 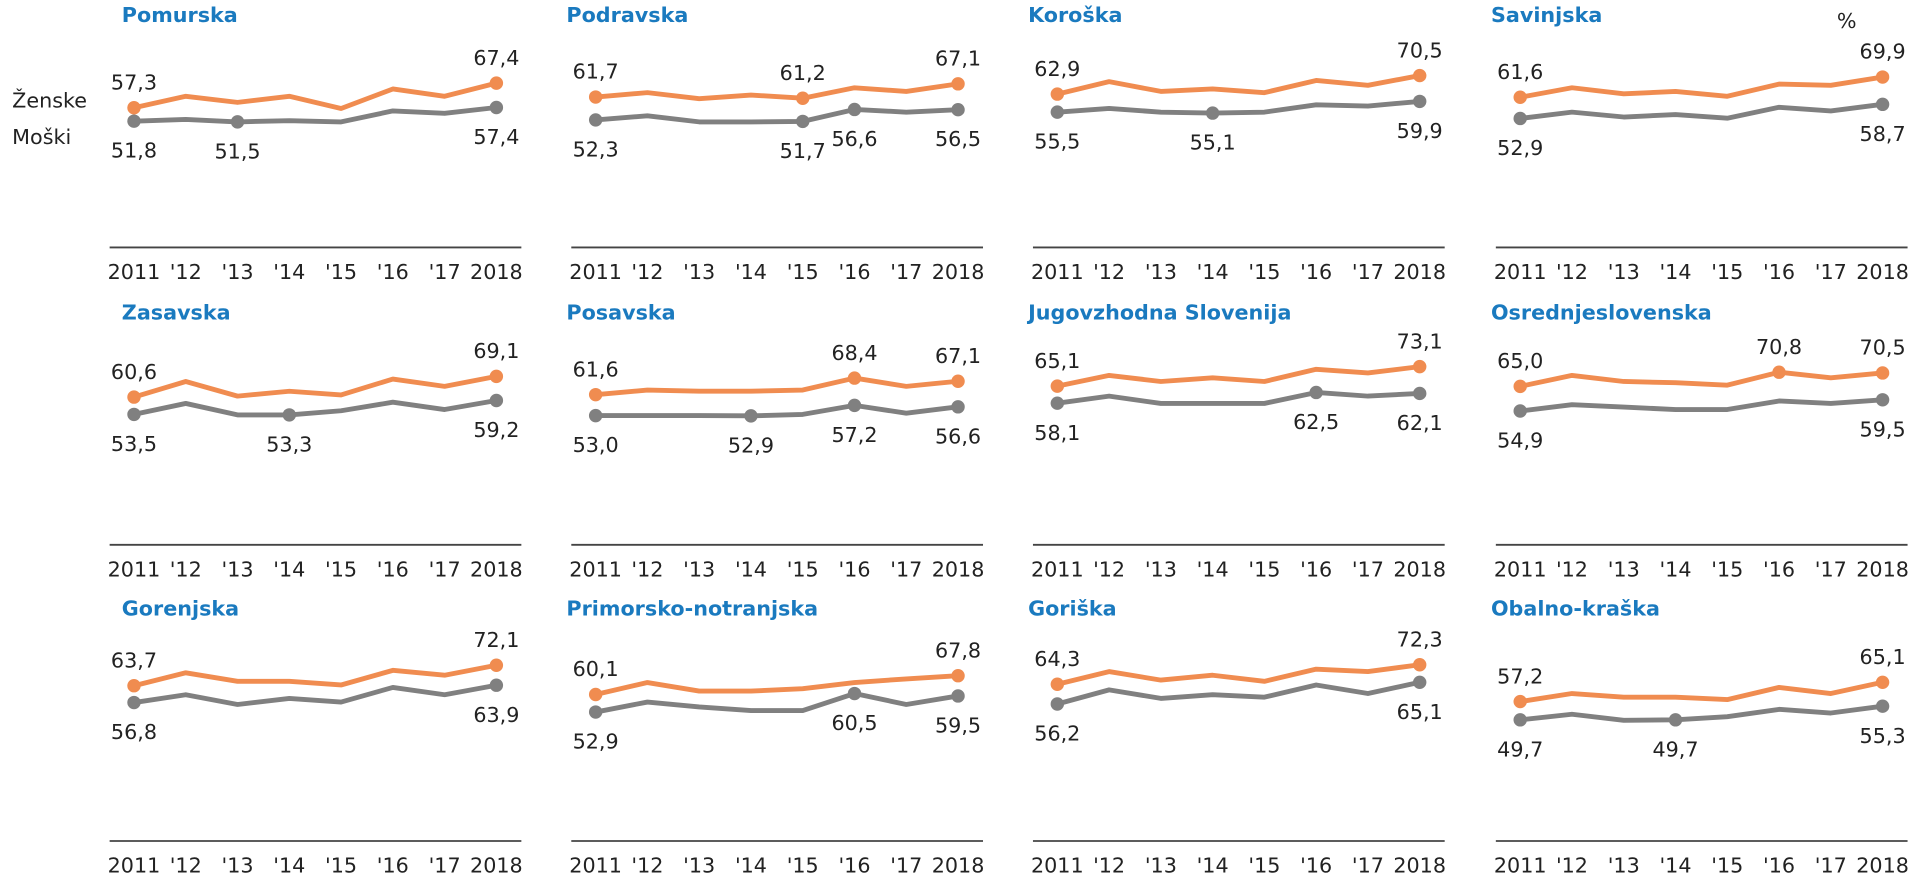 What do you see at coordinates (134, 732) in the screenshot?
I see `data-label: 56,8` at bounding box center [134, 732].